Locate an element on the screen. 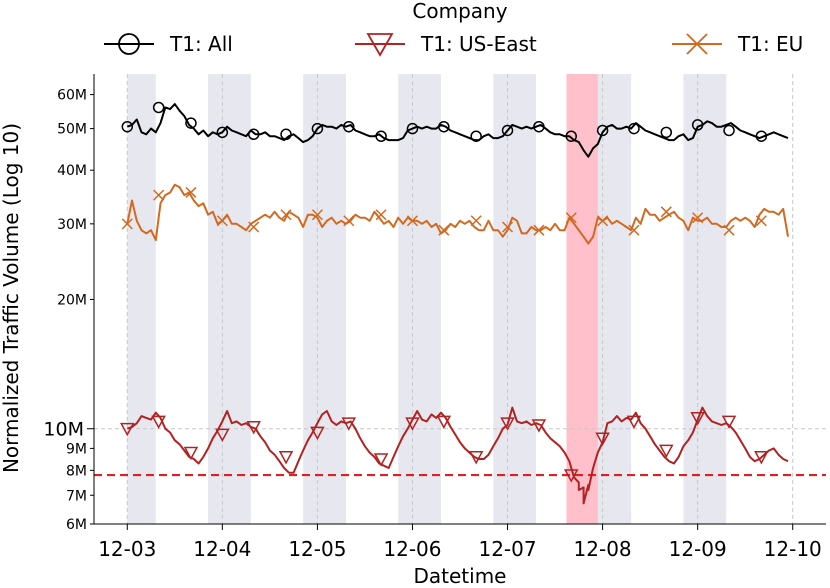 Image resolution: width=830 pixels, height=588 pixels. y-ticks: 10M 6M 7M 8M 9M 20M 30M 40M 50M 60M is located at coordinates (68, 310).